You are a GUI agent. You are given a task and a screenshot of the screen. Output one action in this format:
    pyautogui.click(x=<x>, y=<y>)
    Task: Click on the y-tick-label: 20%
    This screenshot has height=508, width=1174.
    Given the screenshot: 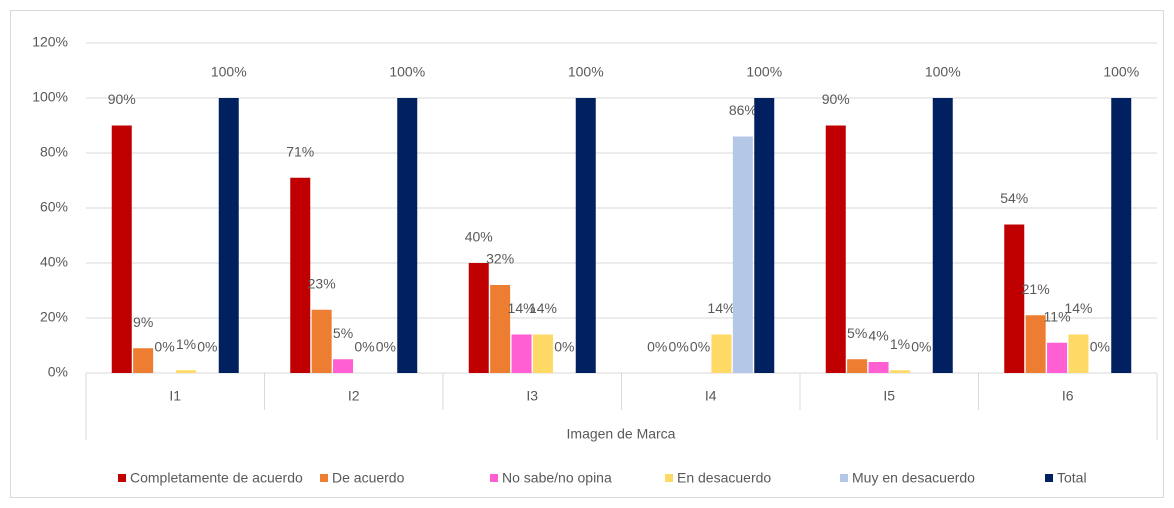 What is the action you would take?
    pyautogui.click(x=54, y=317)
    